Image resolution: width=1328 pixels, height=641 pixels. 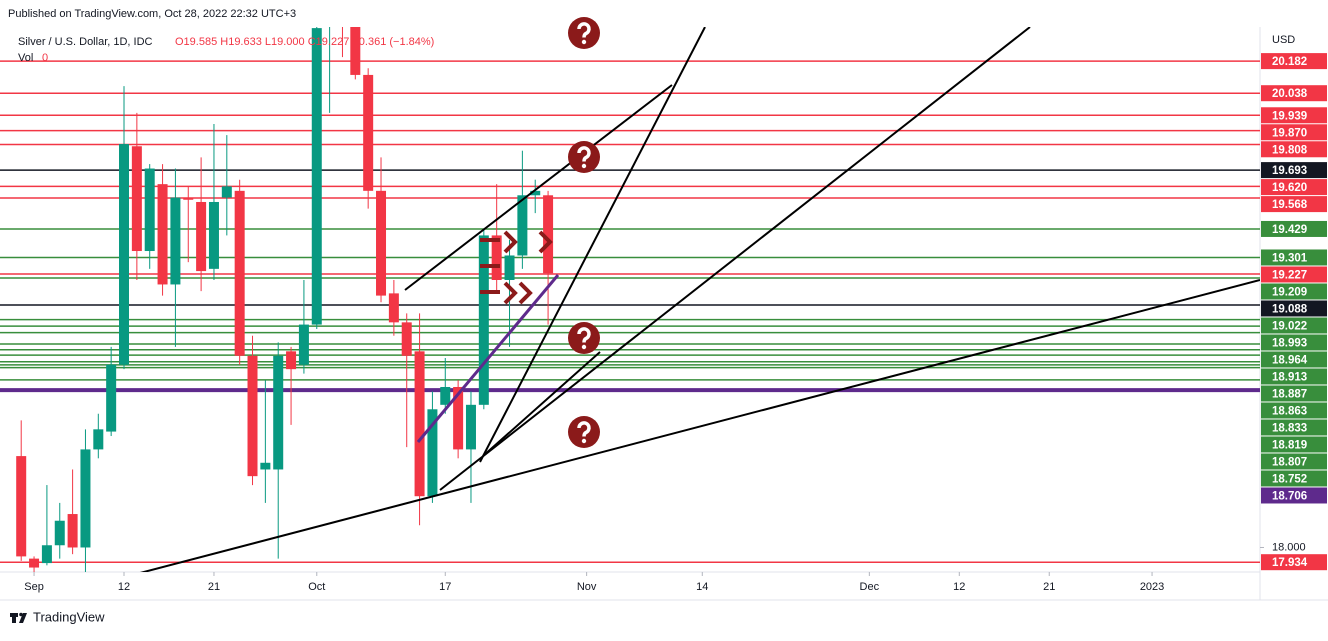 I want to click on level-label: 18.706, so click(x=1289, y=497).